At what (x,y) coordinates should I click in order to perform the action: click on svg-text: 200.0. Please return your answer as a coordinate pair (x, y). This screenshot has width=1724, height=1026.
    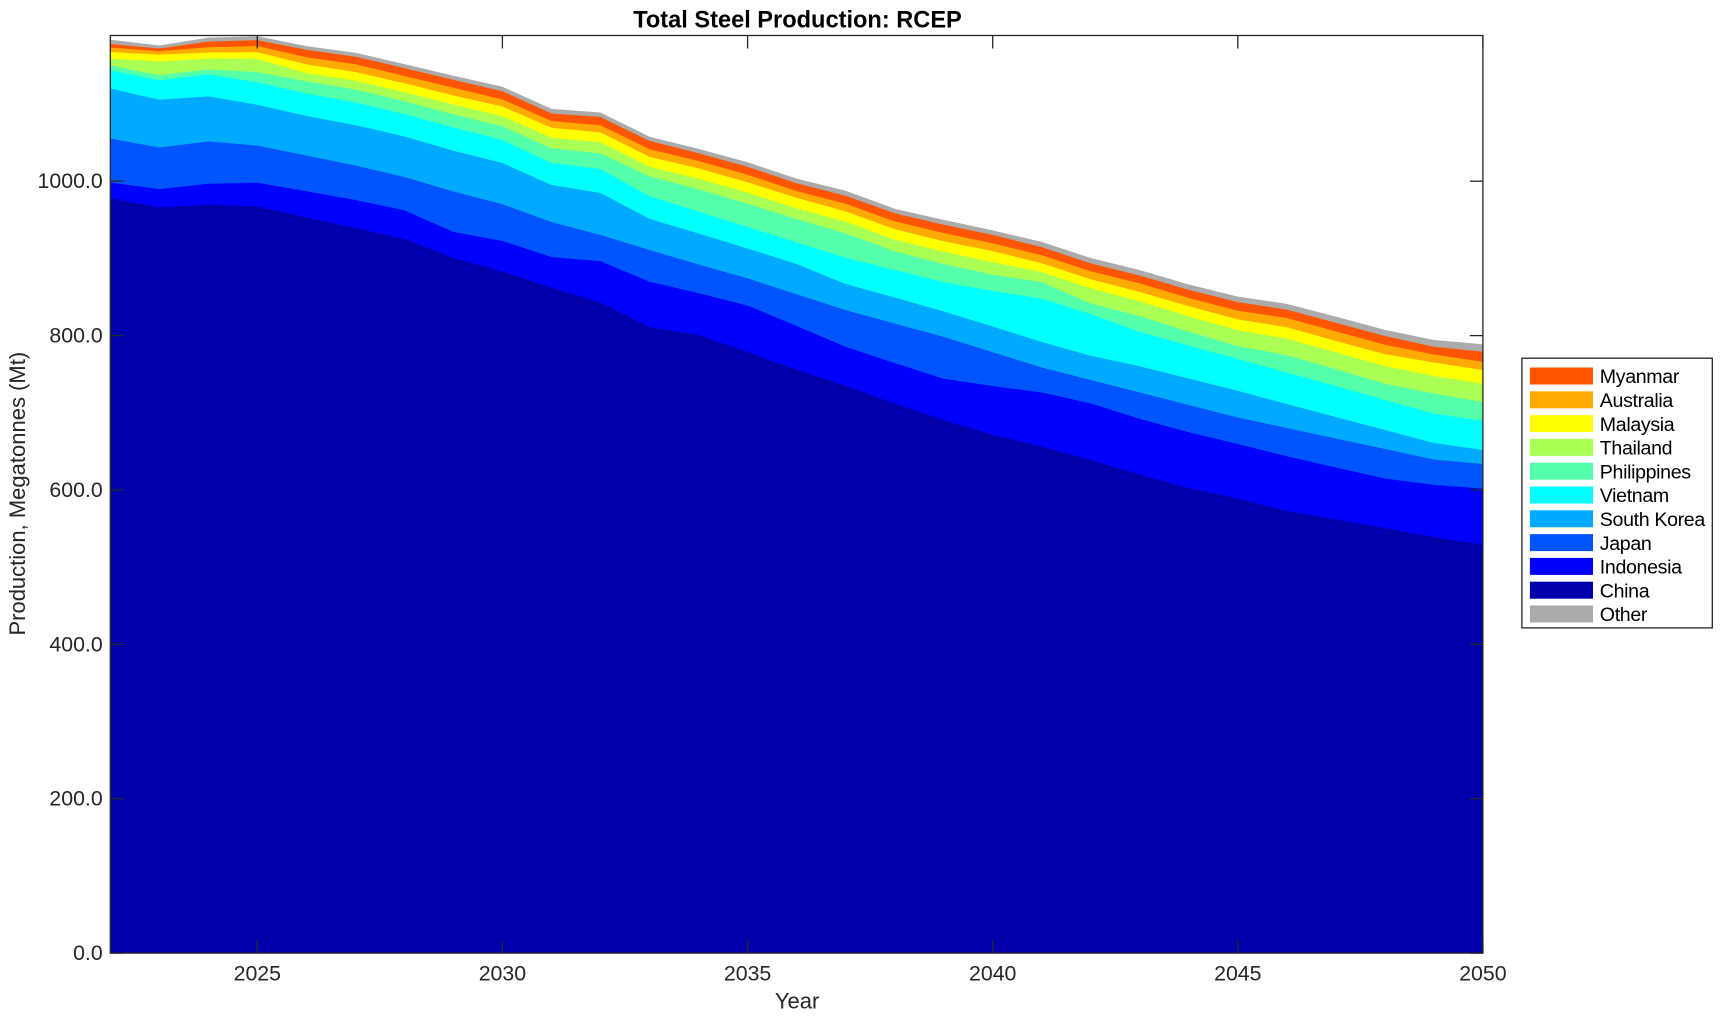
    Looking at the image, I should click on (75, 799).